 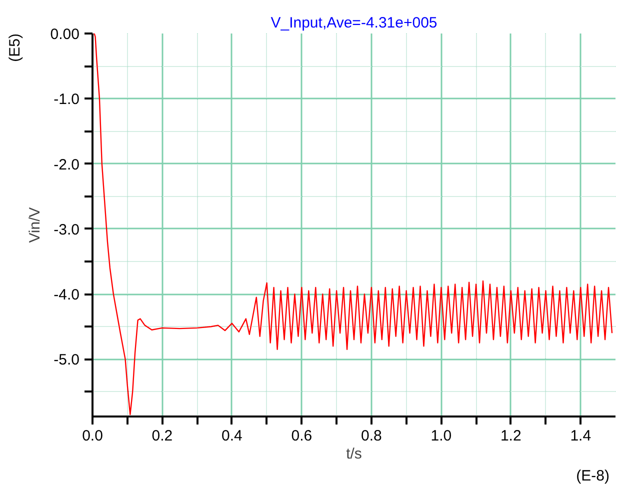 What do you see at coordinates (354, 23) in the screenshot?
I see `chart-title: V_Input,Ave=-4.31e+005` at bounding box center [354, 23].